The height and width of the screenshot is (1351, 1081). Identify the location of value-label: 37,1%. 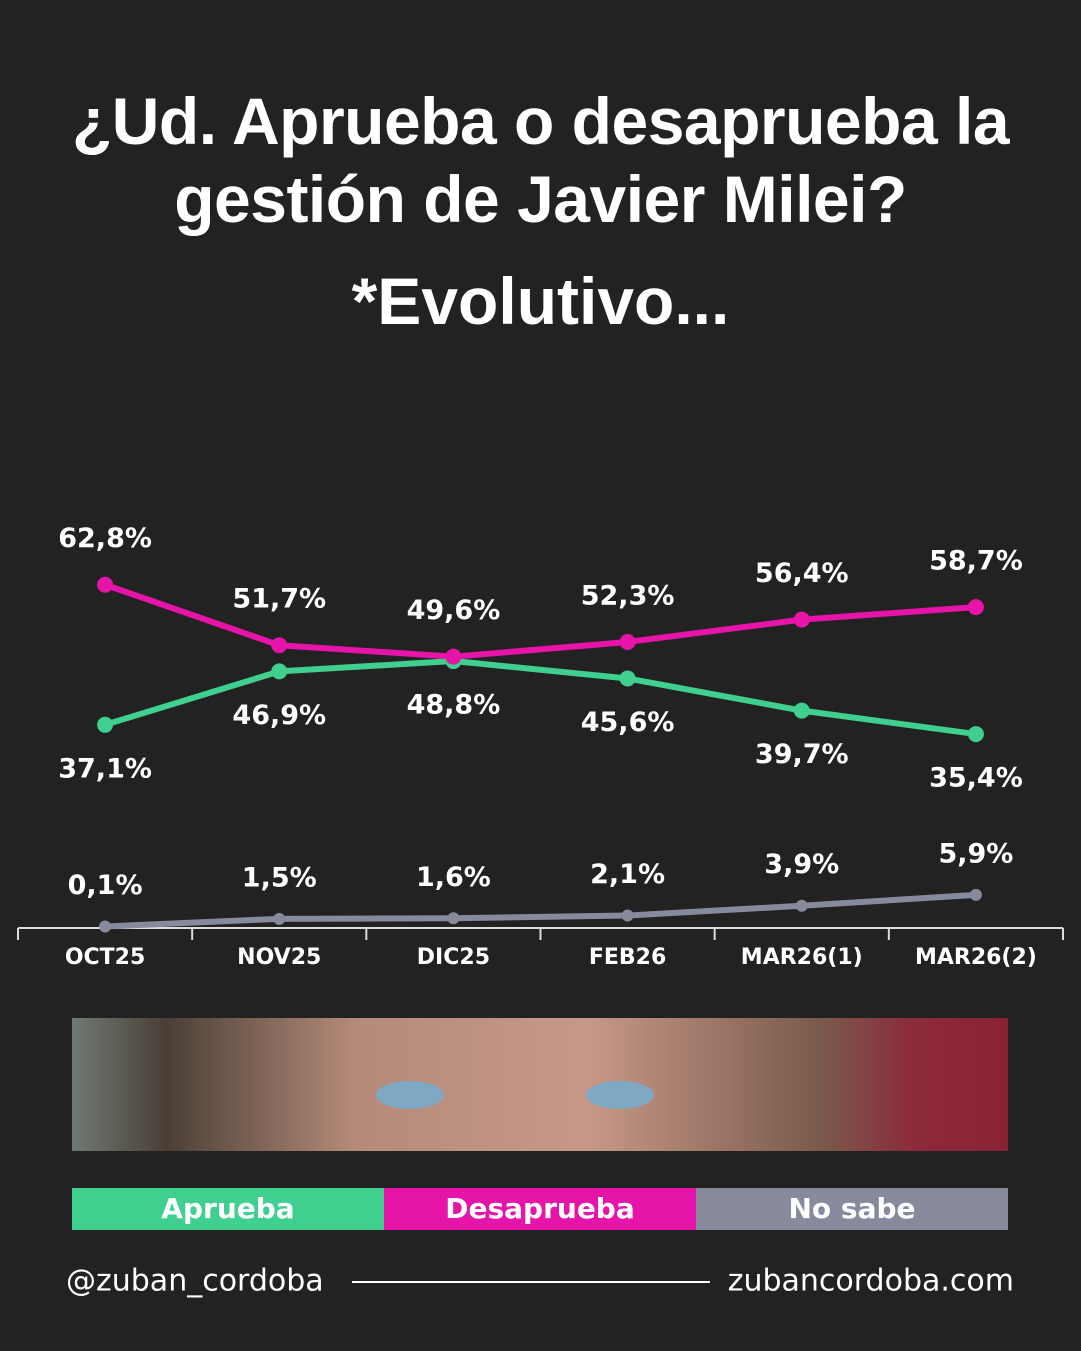
(105, 768).